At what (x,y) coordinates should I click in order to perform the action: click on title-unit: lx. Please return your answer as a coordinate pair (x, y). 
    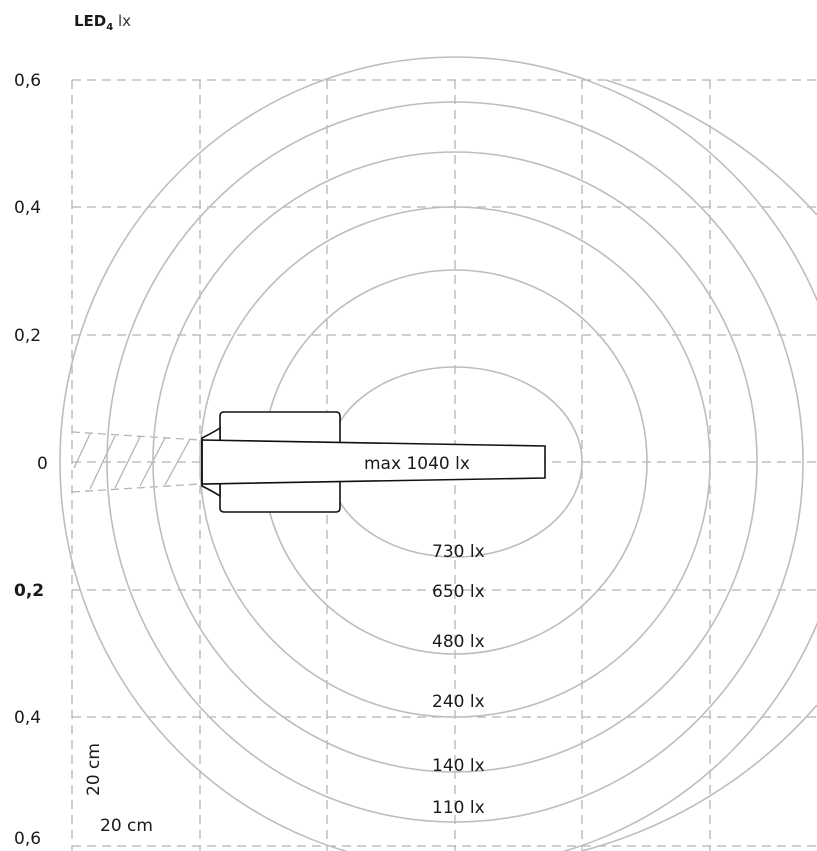
    Looking at the image, I should click on (125, 21).